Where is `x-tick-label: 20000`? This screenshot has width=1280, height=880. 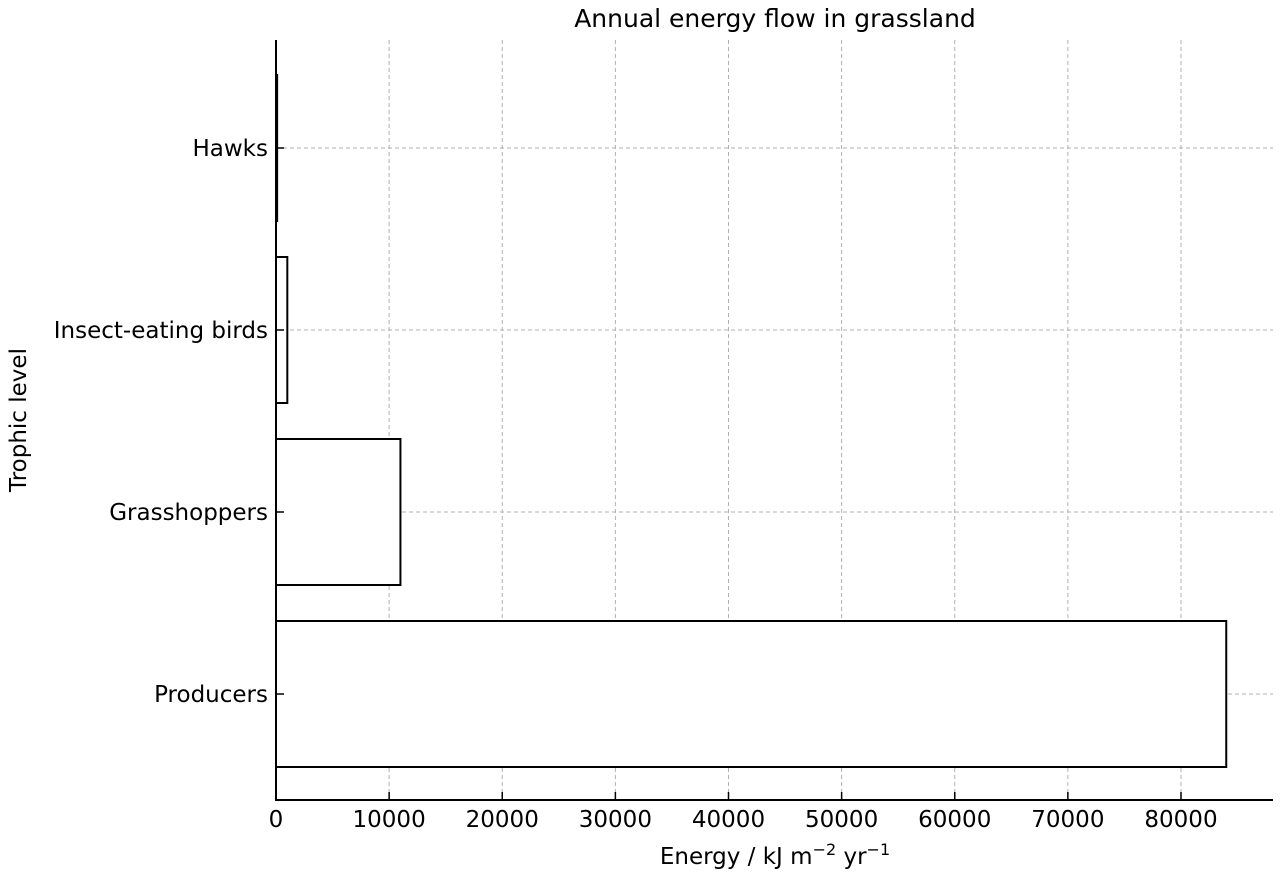 x-tick-label: 20000 is located at coordinates (502, 820).